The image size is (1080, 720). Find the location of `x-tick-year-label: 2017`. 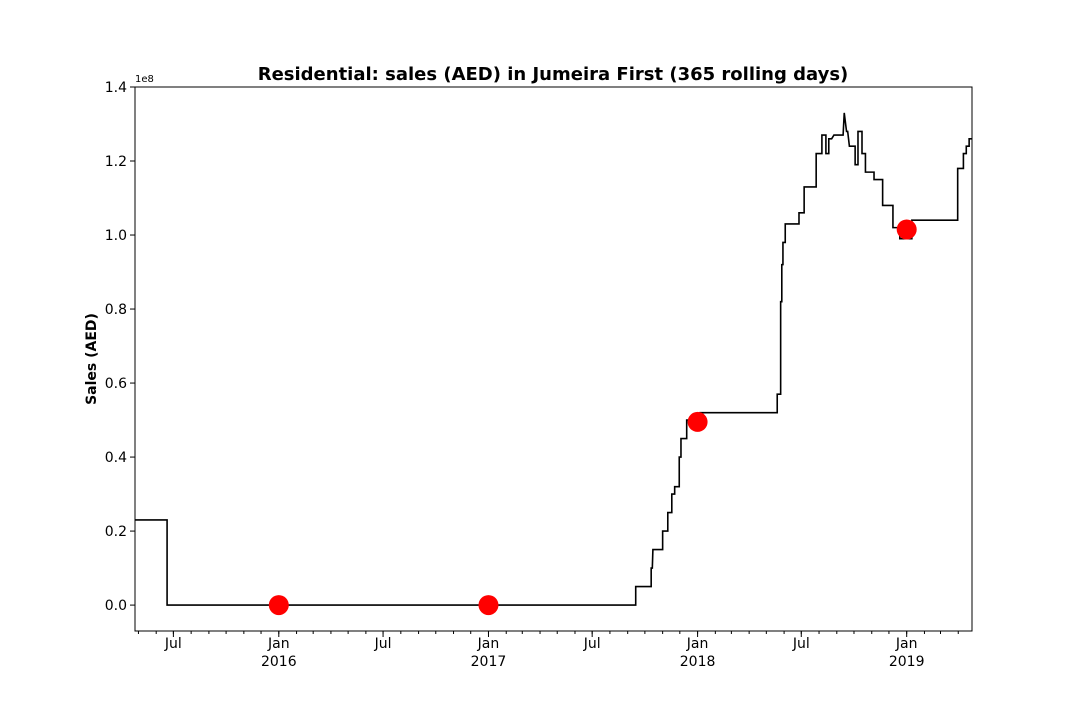

x-tick-year-label: 2017 is located at coordinates (489, 662).